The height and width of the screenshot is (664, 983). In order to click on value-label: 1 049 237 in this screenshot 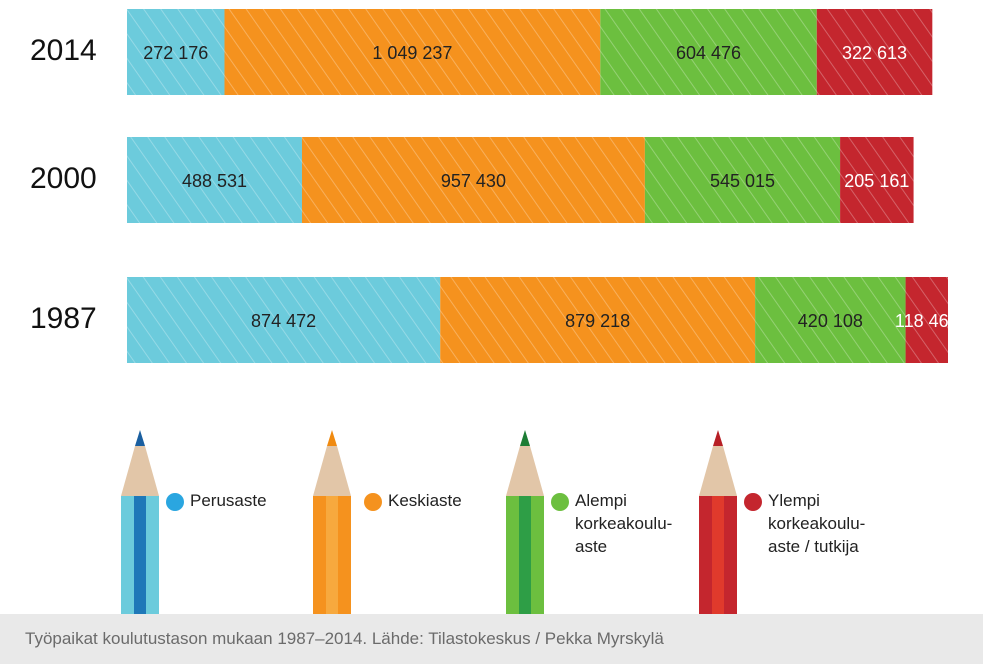, I will do `click(412, 53)`.